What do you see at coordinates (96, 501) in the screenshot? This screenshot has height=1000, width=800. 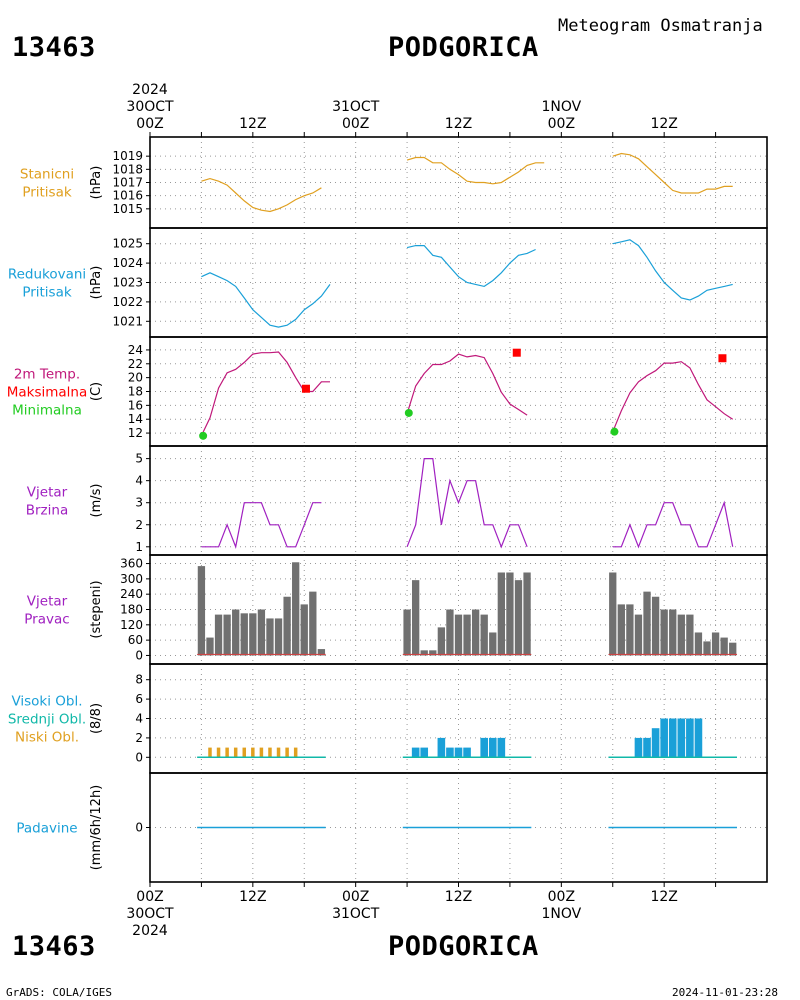 I see `unit-label: (m/s)` at bounding box center [96, 501].